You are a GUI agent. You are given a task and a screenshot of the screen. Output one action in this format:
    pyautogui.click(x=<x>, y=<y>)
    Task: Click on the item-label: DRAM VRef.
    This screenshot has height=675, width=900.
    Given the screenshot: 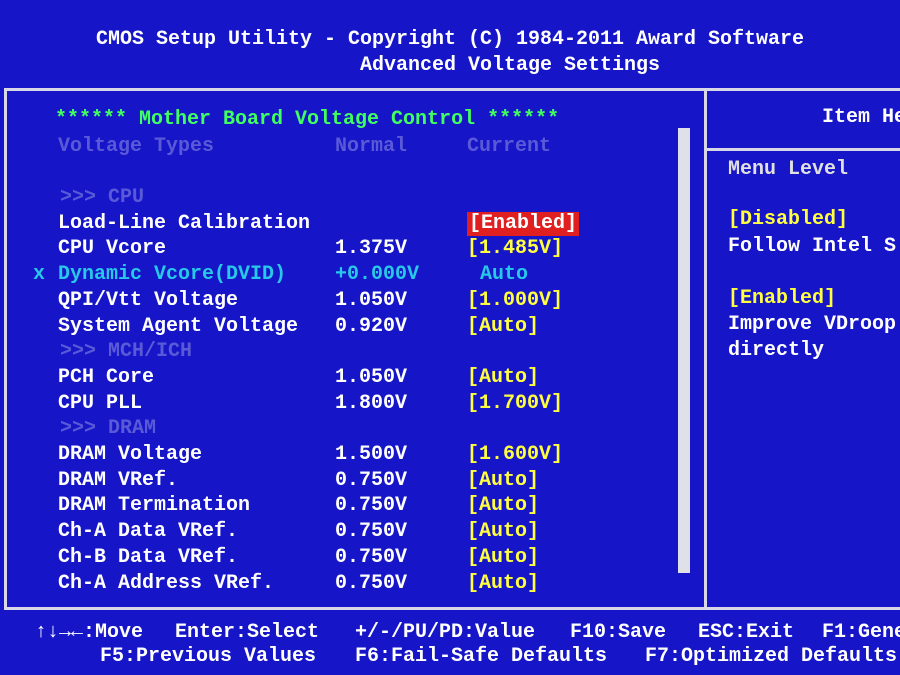 What is the action you would take?
    pyautogui.click(x=118, y=480)
    